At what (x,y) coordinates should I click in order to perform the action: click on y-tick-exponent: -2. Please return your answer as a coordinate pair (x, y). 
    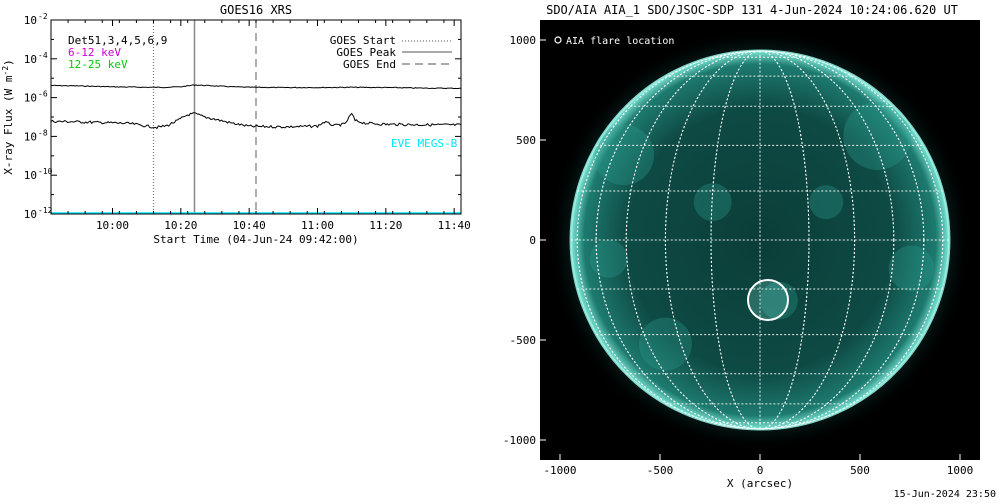
    Looking at the image, I should click on (43, 16).